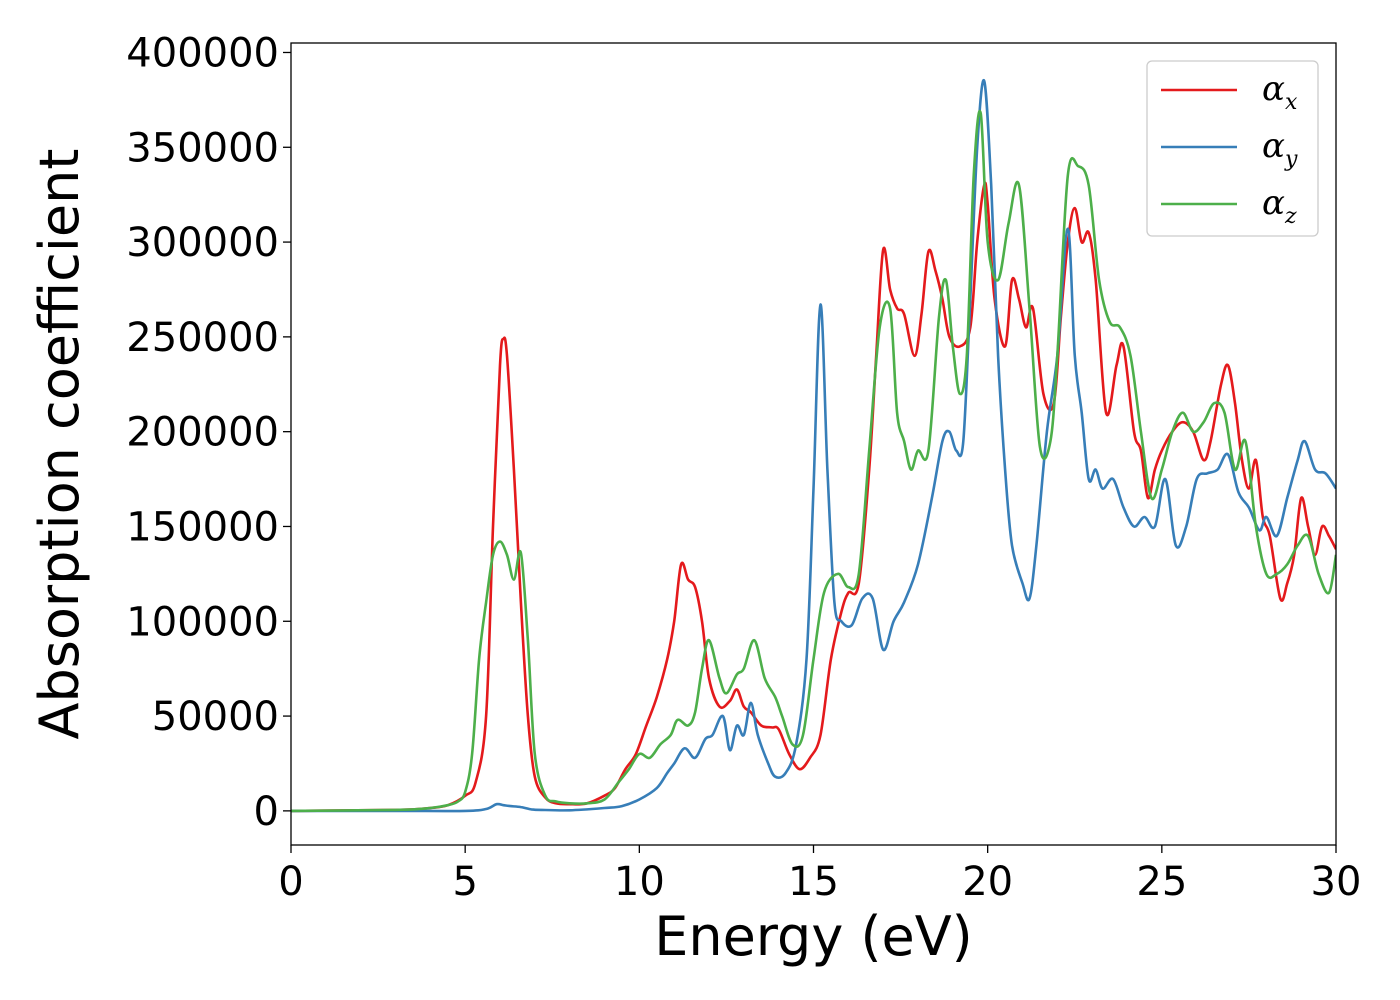 The image size is (1400, 1000). Describe the element at coordinates (1336, 882) in the screenshot. I see `x-tick-label: 30` at that location.